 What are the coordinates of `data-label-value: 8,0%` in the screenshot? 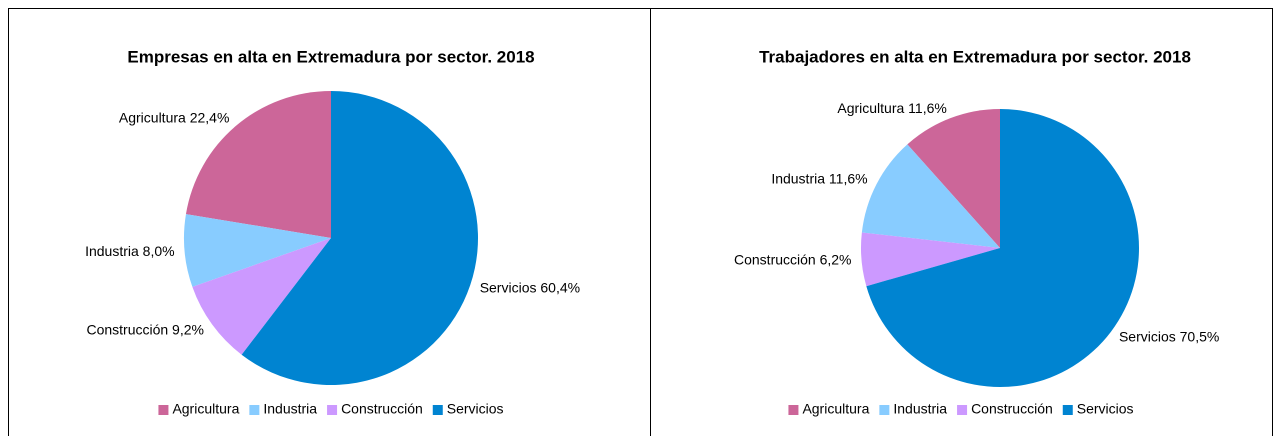 It's located at (159, 250).